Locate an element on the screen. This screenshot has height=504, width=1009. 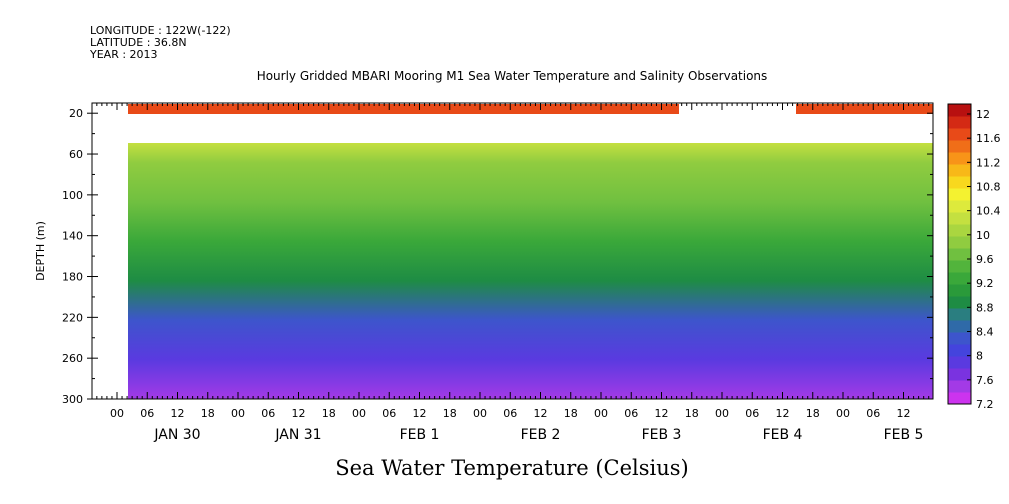
colorbar-label: 7.6 is located at coordinates (985, 380).